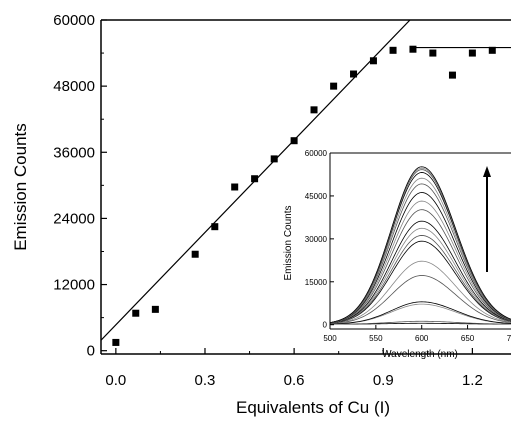  What do you see at coordinates (74, 285) in the screenshot?
I see `y-tick-label: 12000` at bounding box center [74, 285].